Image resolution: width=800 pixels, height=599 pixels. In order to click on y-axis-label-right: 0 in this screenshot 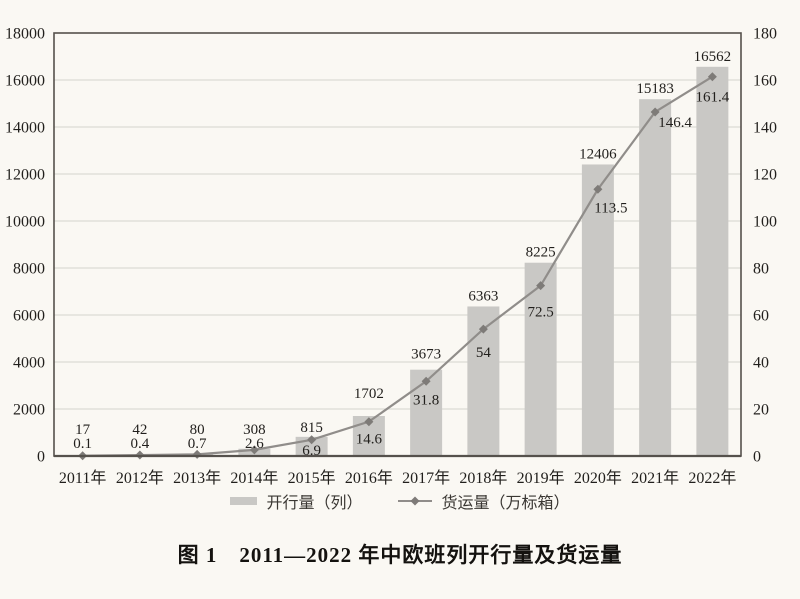, I will do `click(757, 457)`.